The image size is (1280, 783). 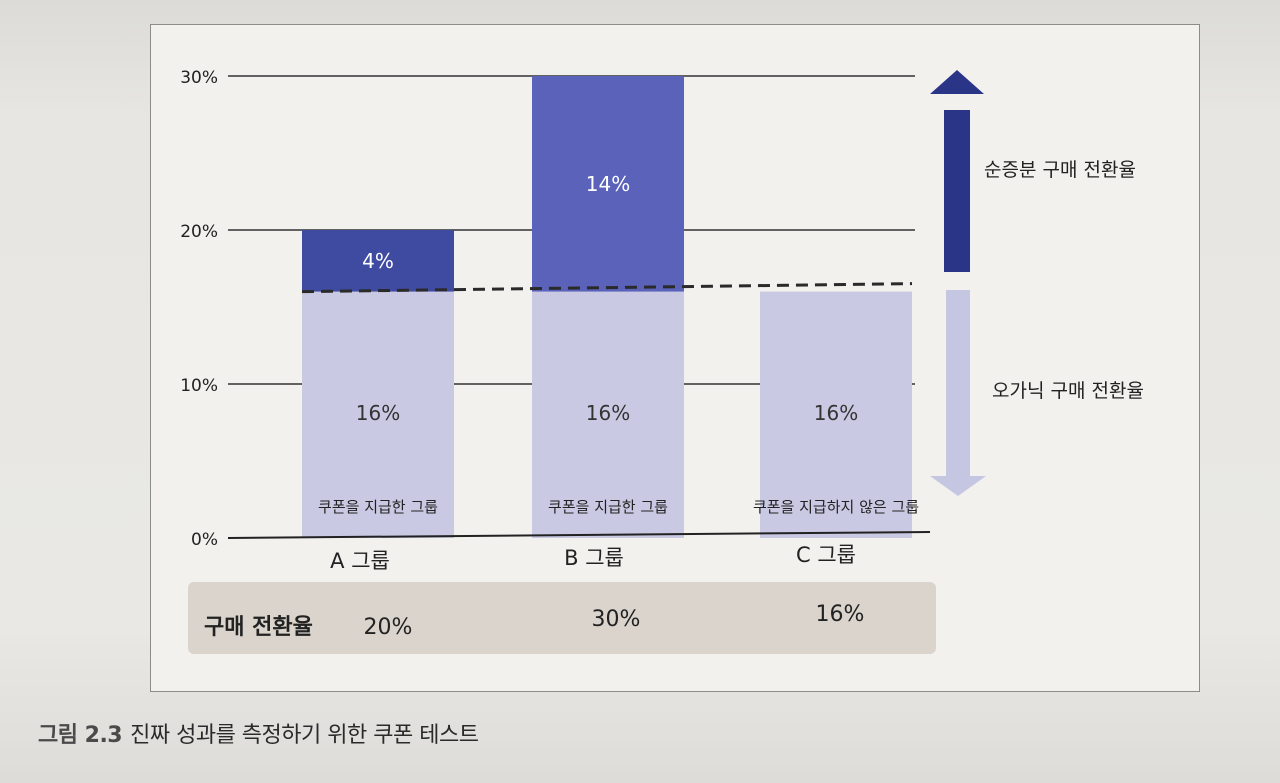 I want to click on category-label: B 그룹, so click(x=594, y=558).